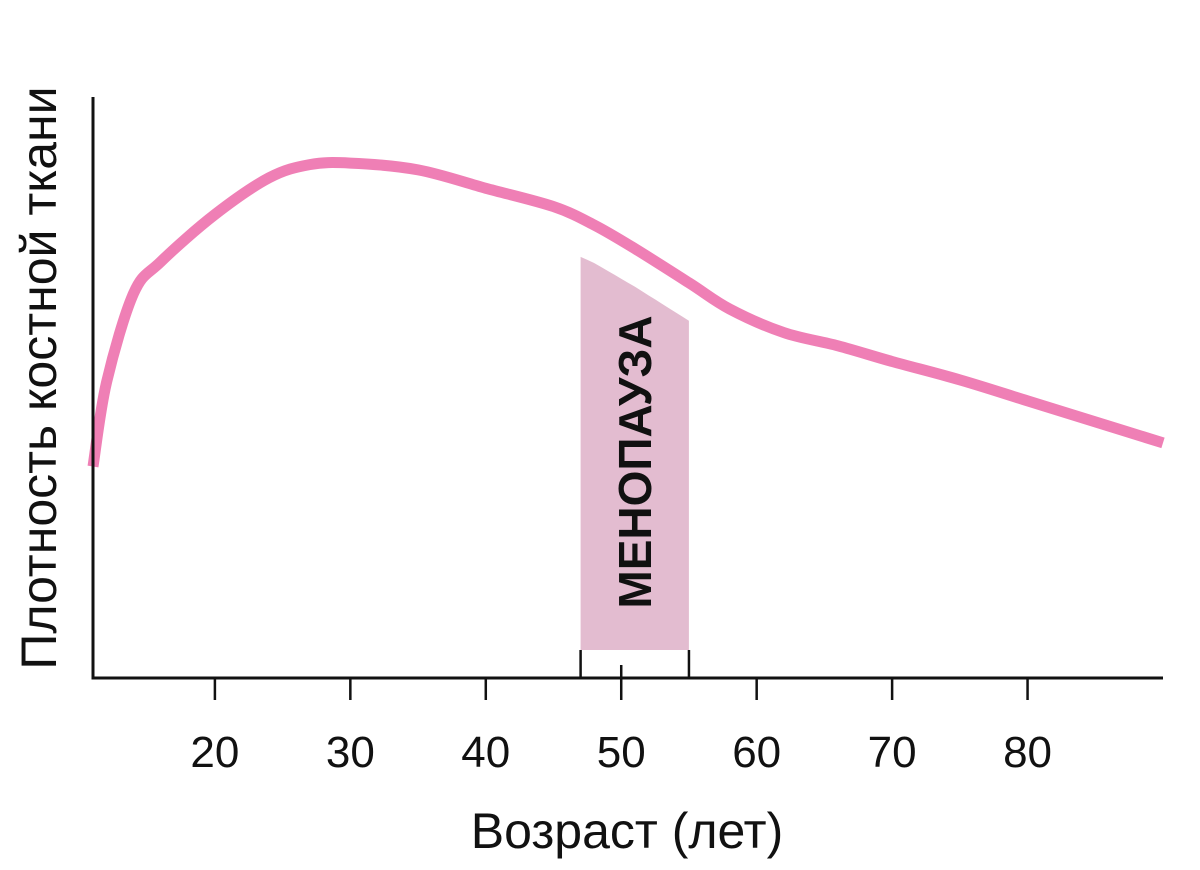 The width and height of the screenshot is (1200, 870). What do you see at coordinates (892, 752) in the screenshot?
I see `x-tick-label: 70` at bounding box center [892, 752].